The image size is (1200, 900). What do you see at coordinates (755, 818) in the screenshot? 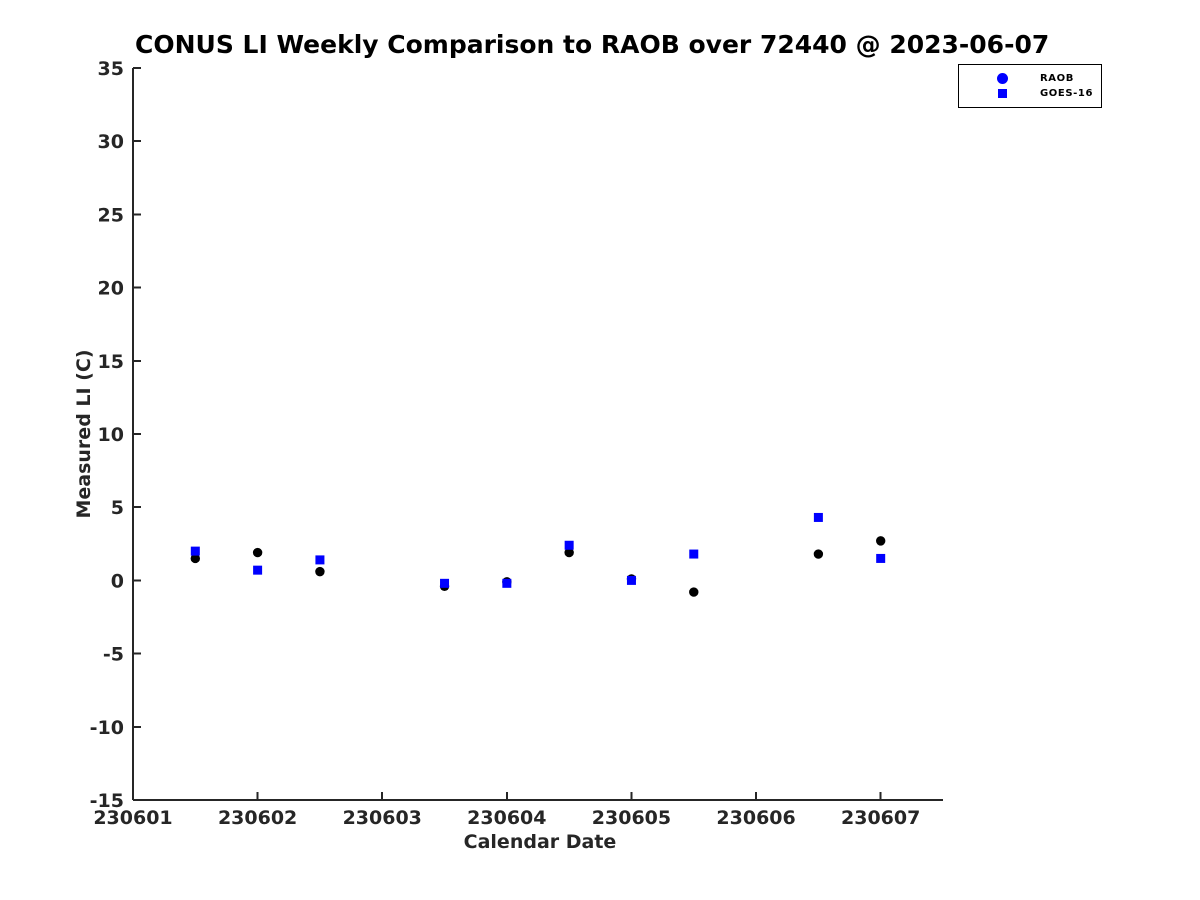
I see `x-tick-label: 230606` at bounding box center [755, 818].